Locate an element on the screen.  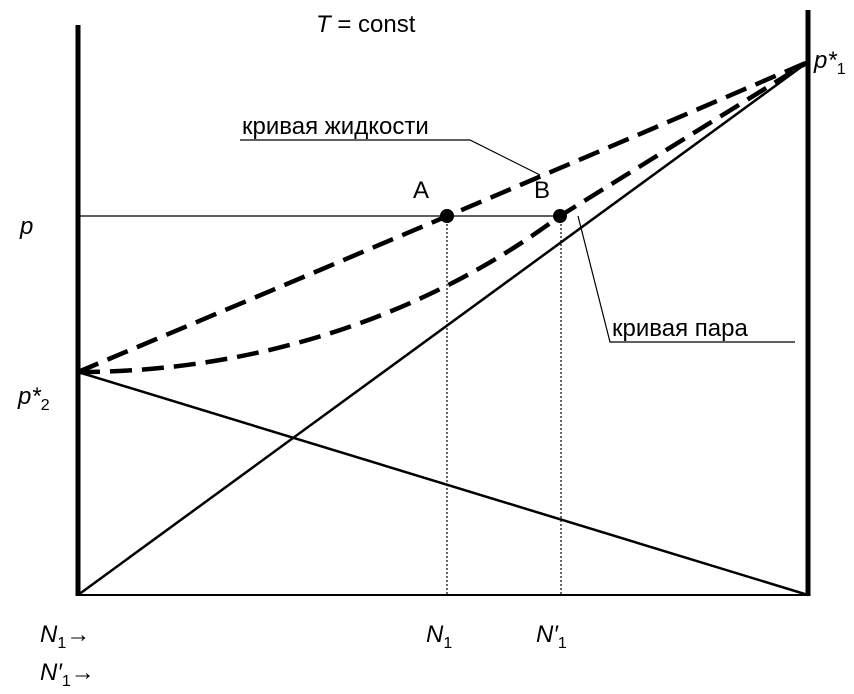
point-label: A is located at coordinates (421, 190).